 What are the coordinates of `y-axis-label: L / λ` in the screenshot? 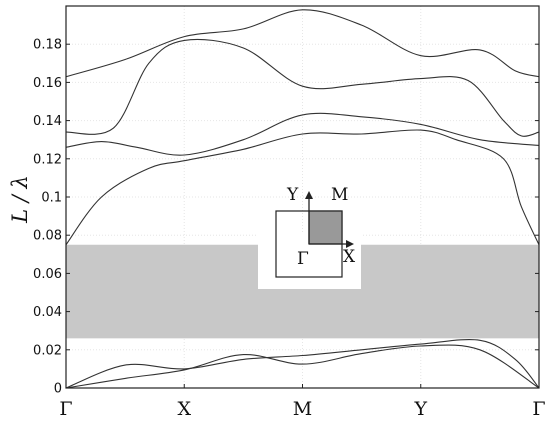 It's located at (20, 199).